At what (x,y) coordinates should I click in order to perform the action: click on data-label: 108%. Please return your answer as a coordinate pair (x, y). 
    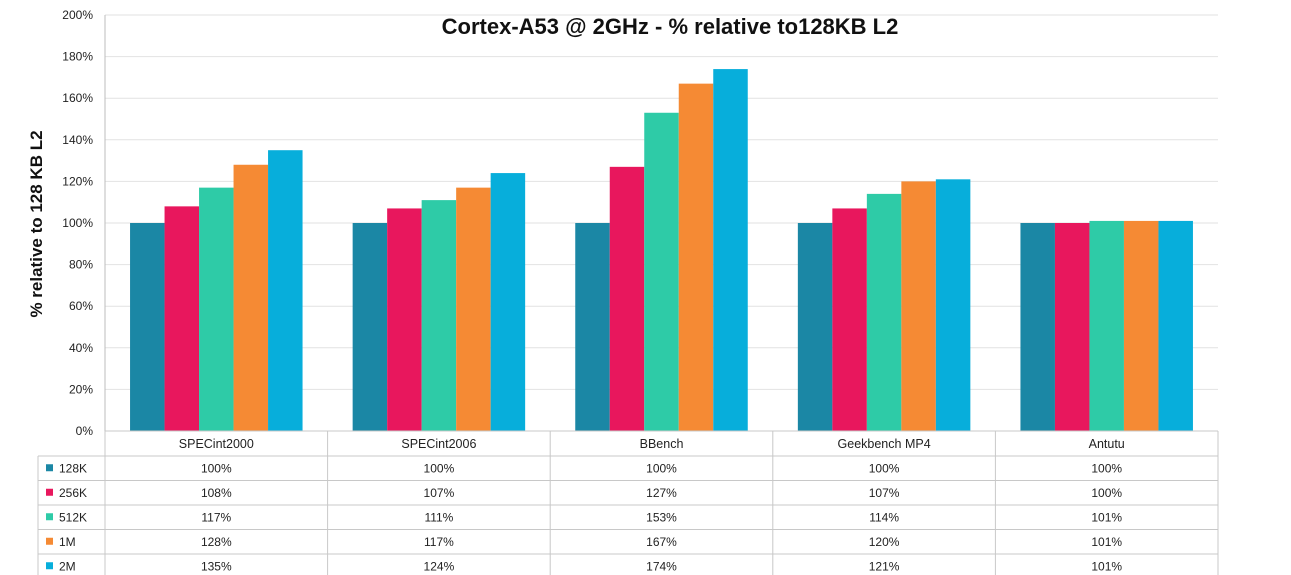
    Looking at the image, I should click on (216, 493).